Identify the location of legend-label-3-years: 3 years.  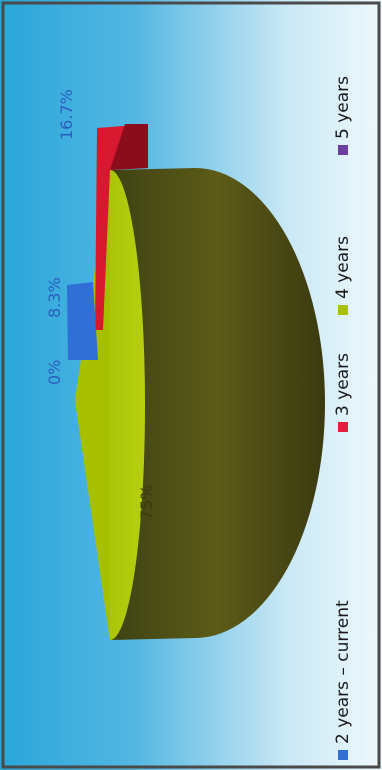
(343, 384).